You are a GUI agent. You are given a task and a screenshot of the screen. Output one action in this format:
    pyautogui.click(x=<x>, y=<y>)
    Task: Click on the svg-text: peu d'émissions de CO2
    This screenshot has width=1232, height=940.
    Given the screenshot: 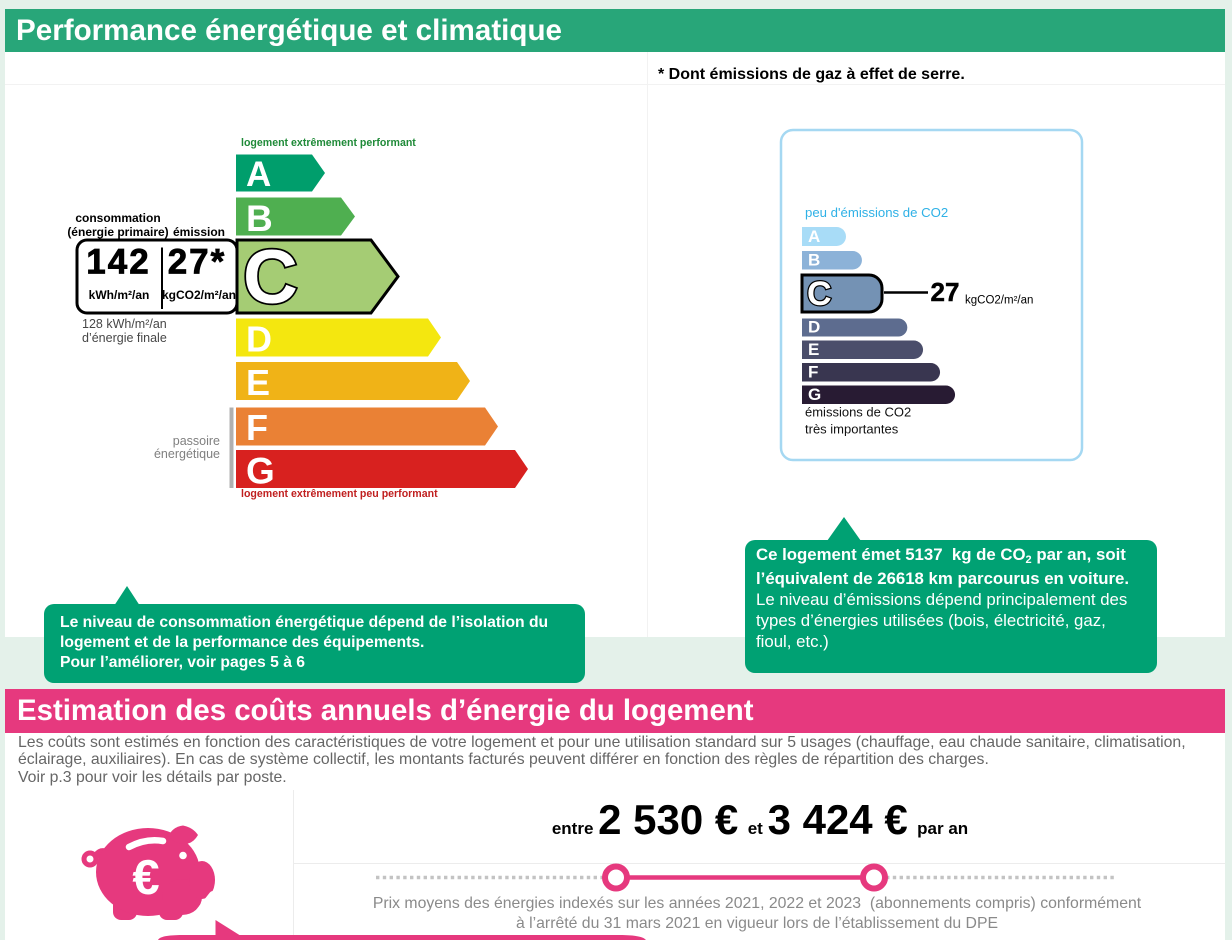 What is the action you would take?
    pyautogui.click(x=876, y=212)
    